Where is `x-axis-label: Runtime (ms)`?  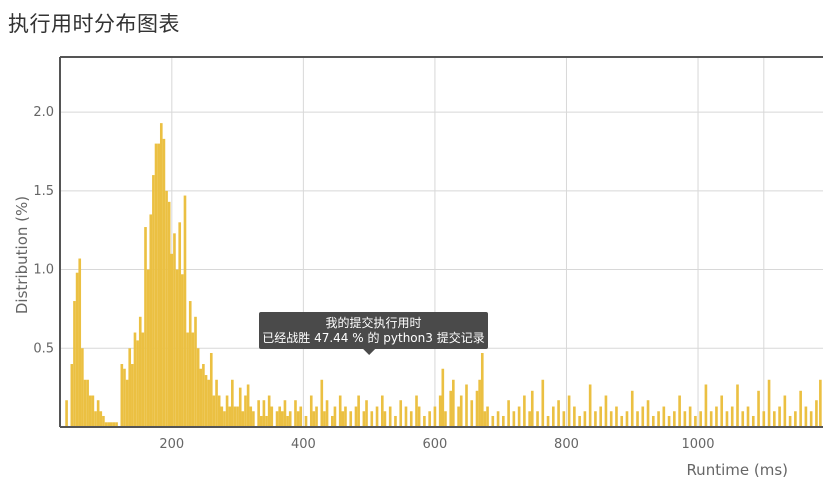
x-axis-label: Runtime (ms) is located at coordinates (737, 470).